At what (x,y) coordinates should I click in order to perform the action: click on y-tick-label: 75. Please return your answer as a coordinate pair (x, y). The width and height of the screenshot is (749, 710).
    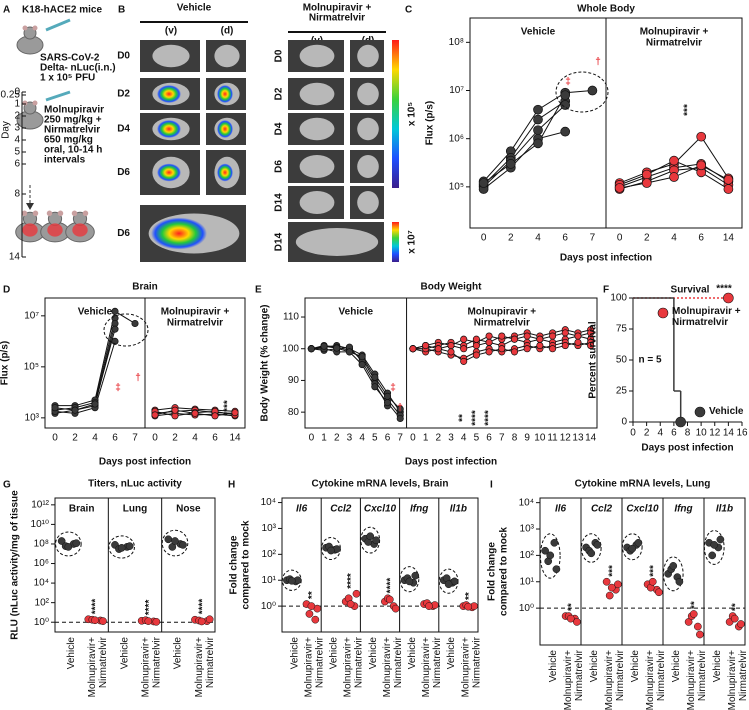
    Looking at the image, I should click on (622, 329).